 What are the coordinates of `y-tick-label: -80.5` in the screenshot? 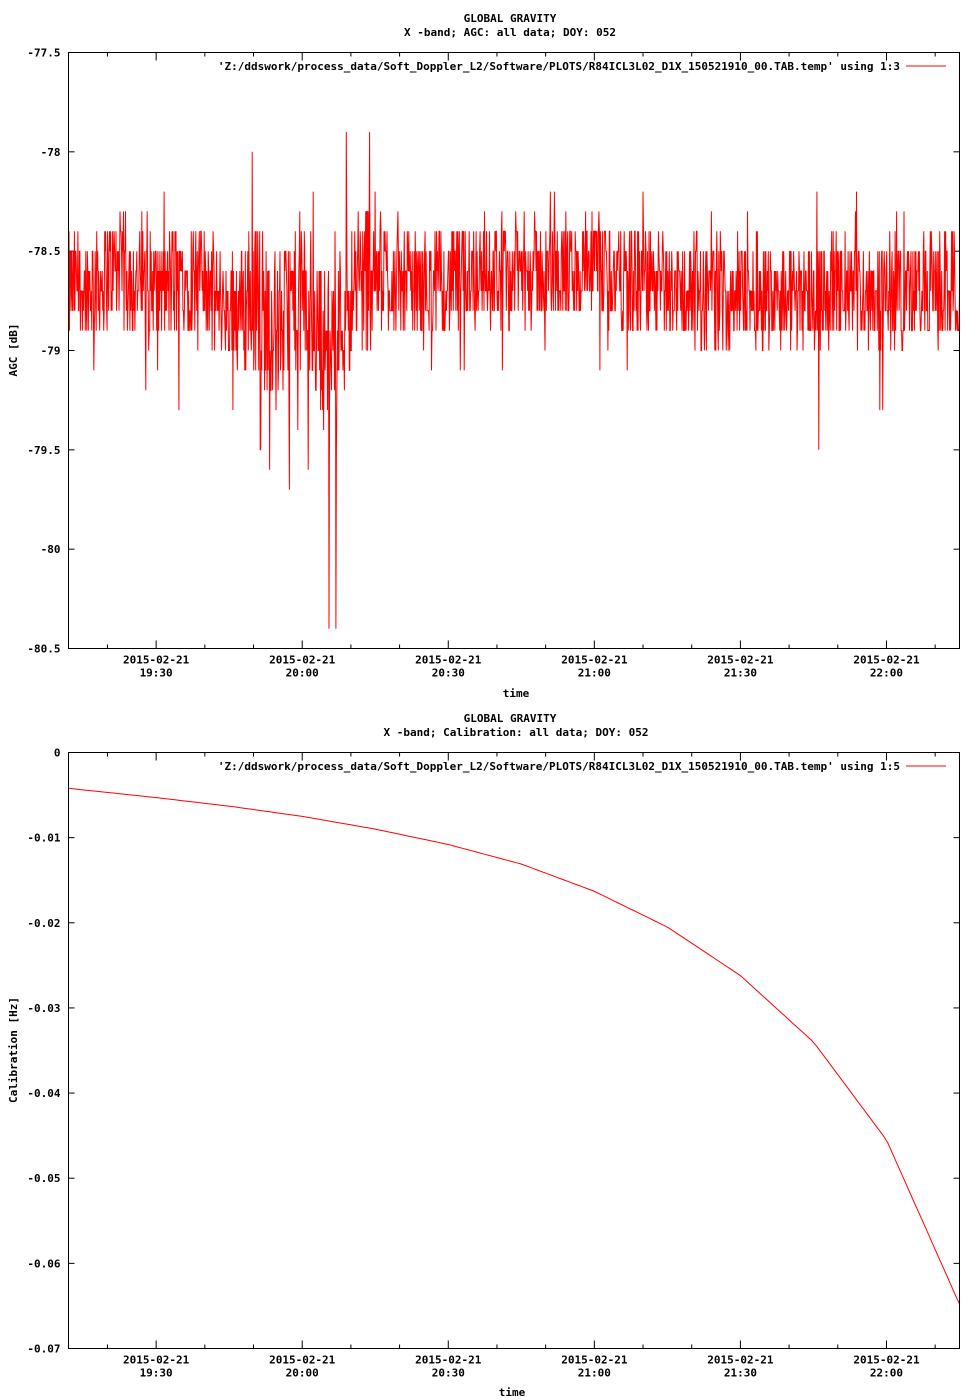 It's located at (43, 649).